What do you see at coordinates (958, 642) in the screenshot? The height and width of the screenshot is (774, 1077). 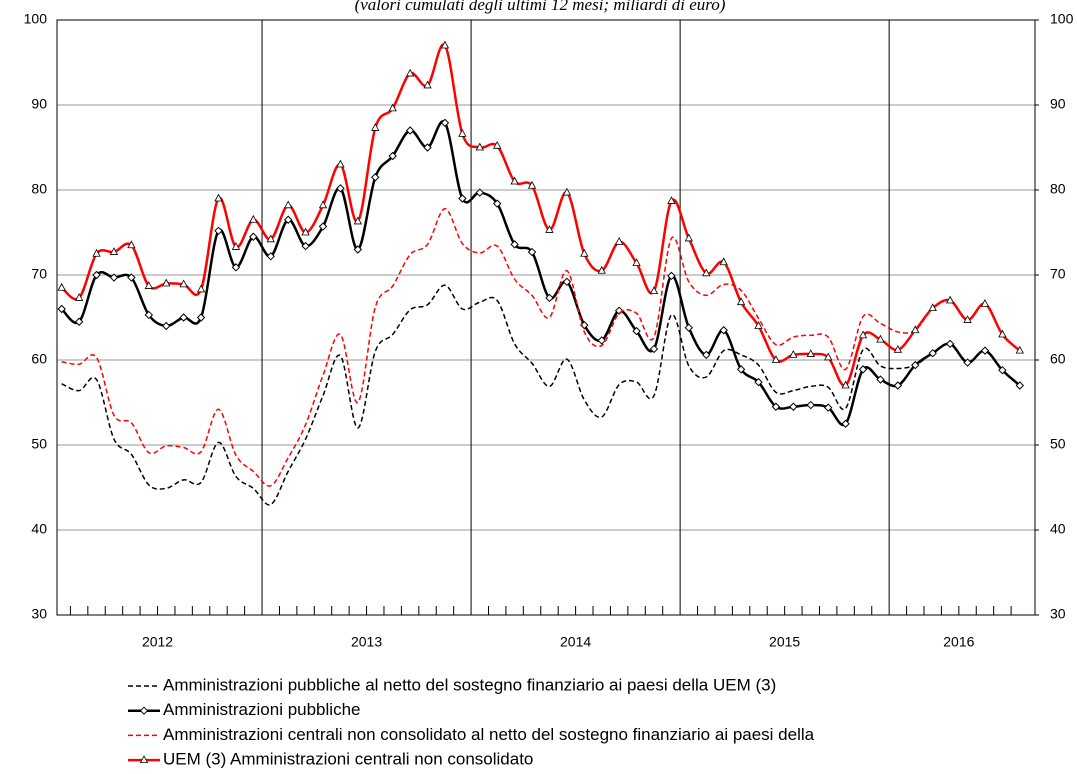 I see `x-tick-label: 2016` at bounding box center [958, 642].